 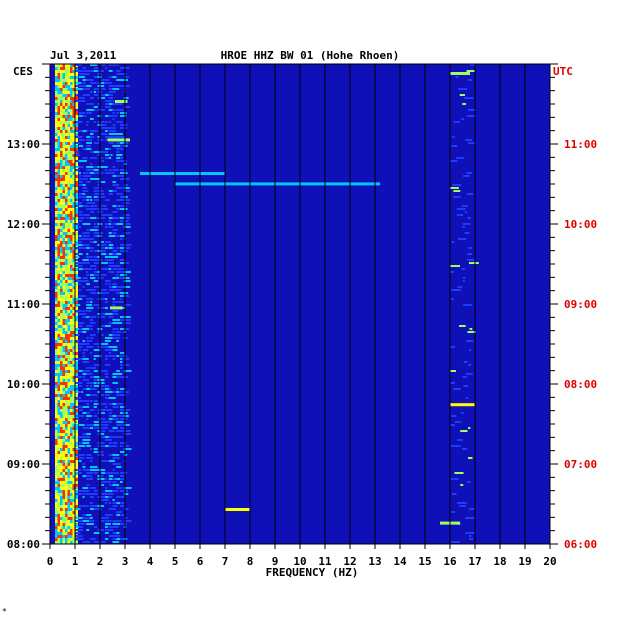 I want to click on spectral-event, so click(x=116, y=308).